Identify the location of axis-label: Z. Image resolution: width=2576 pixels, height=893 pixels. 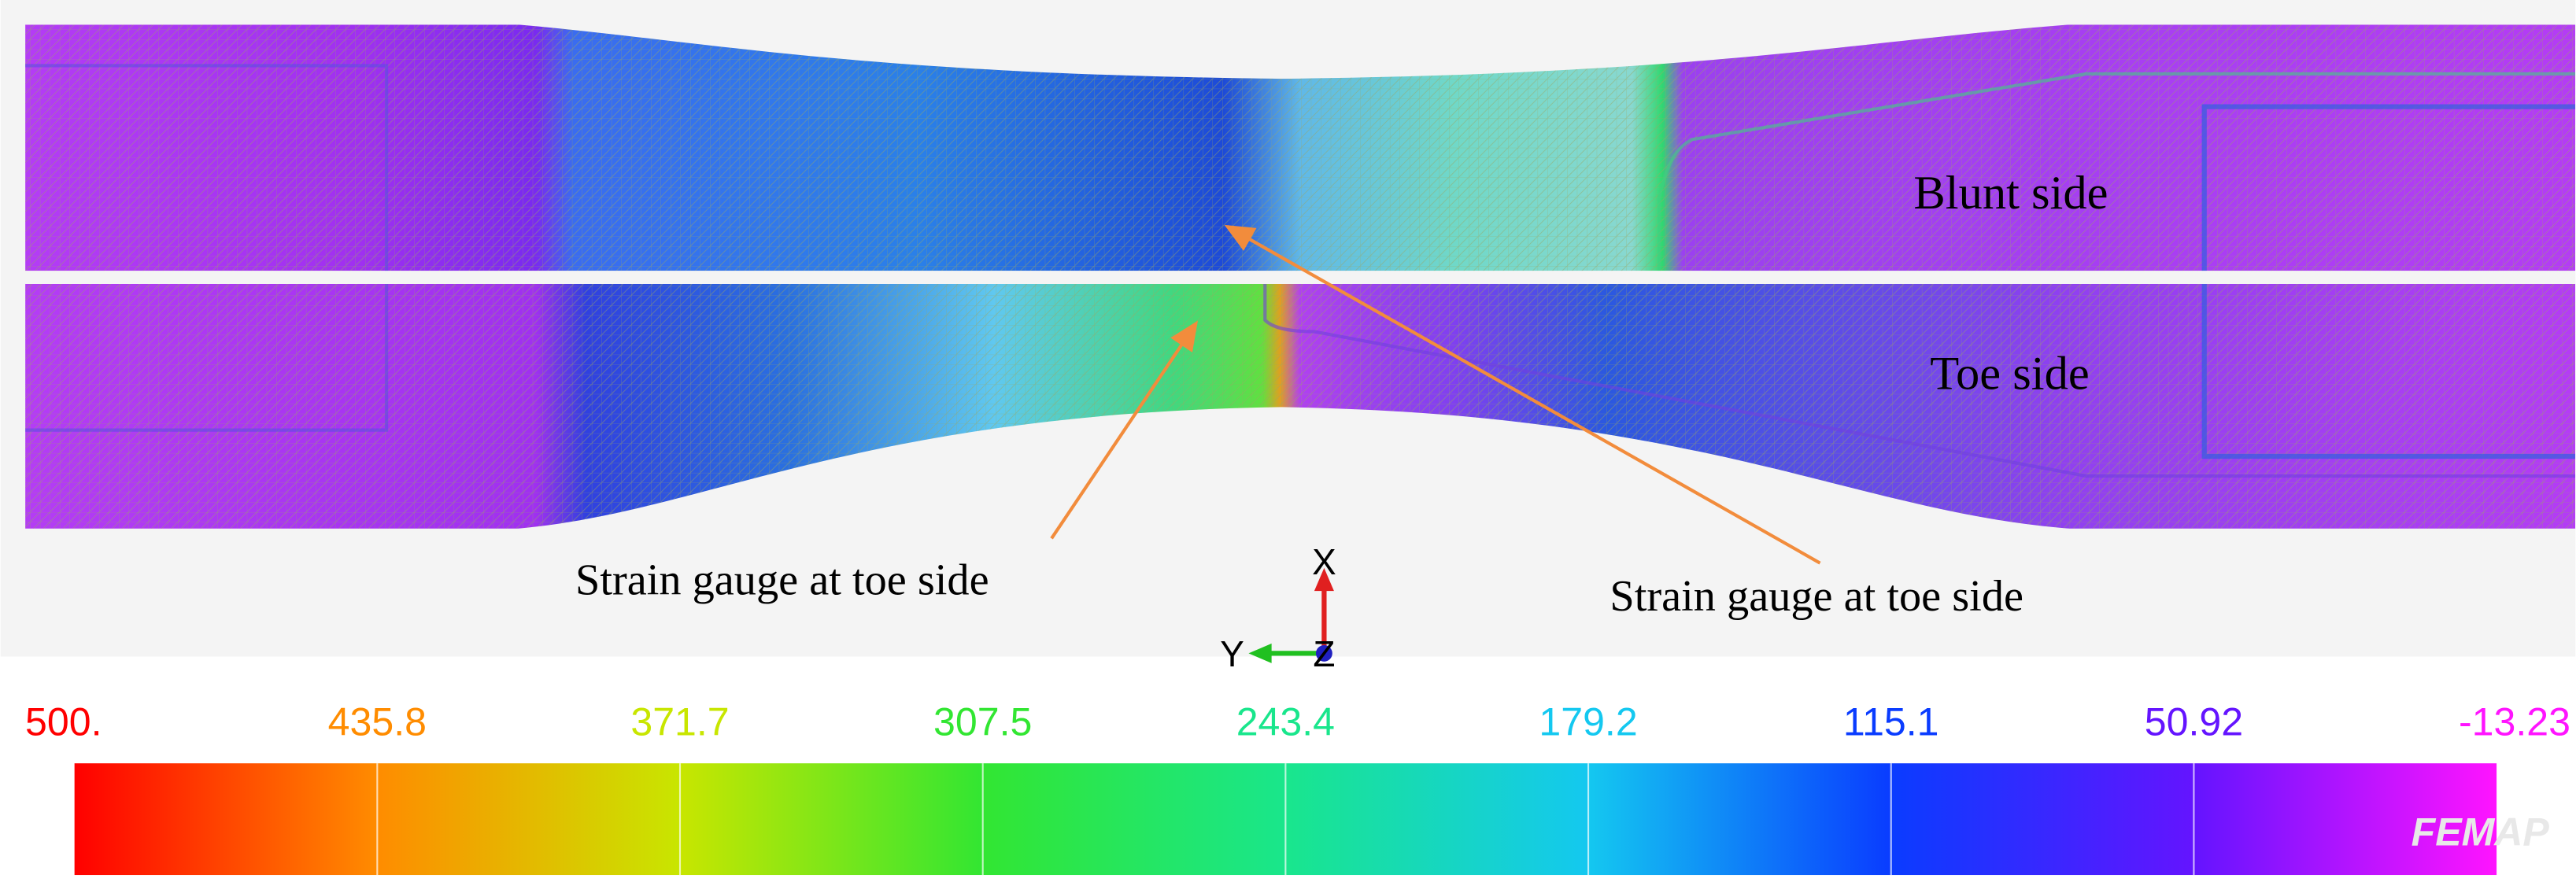
(1324, 653).